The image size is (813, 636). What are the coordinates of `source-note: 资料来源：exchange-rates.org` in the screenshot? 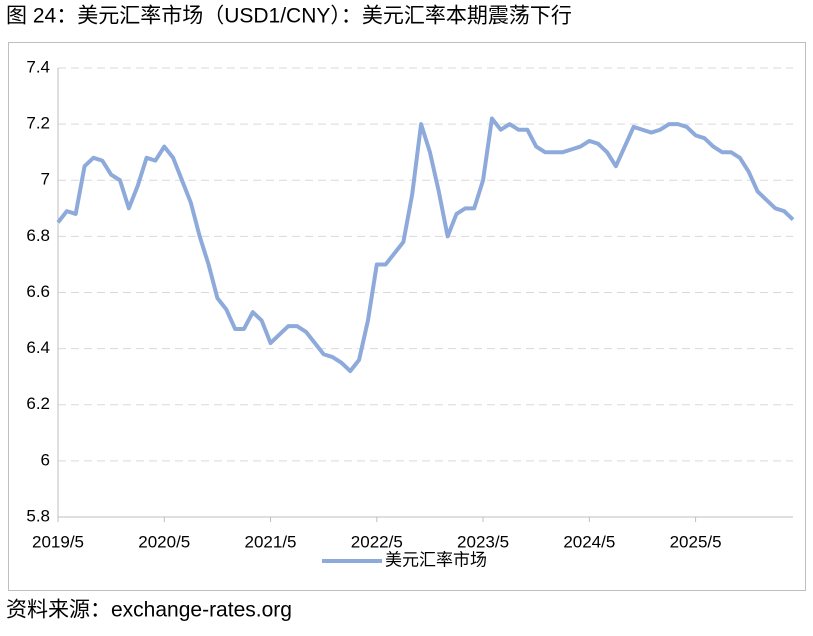 It's located at (149, 610).